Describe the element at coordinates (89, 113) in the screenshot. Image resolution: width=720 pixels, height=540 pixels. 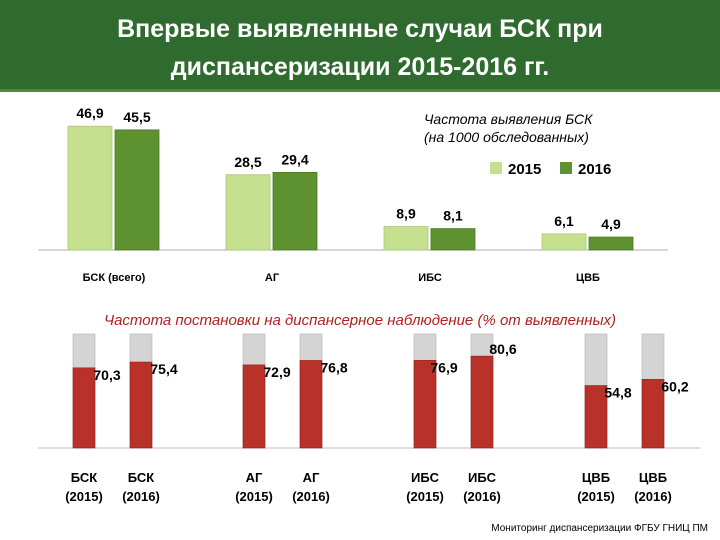
I see `data-label-2015-0: 46,9` at that location.